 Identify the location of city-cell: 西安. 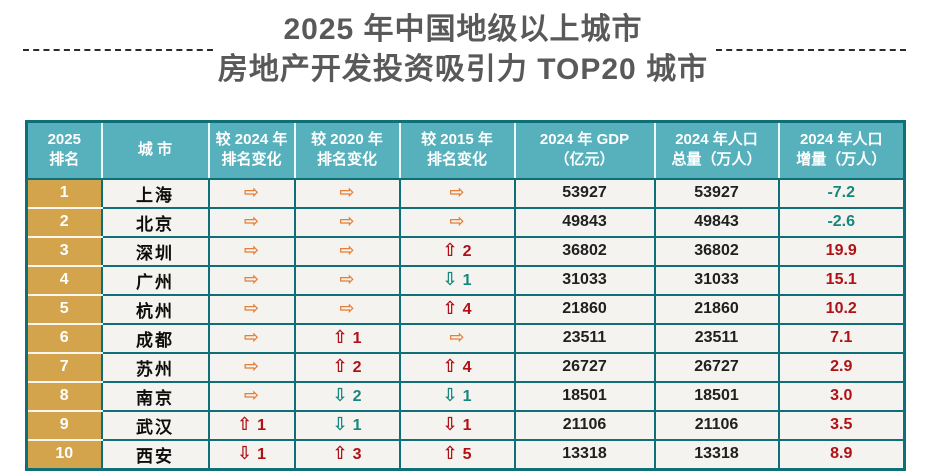
(155, 454).